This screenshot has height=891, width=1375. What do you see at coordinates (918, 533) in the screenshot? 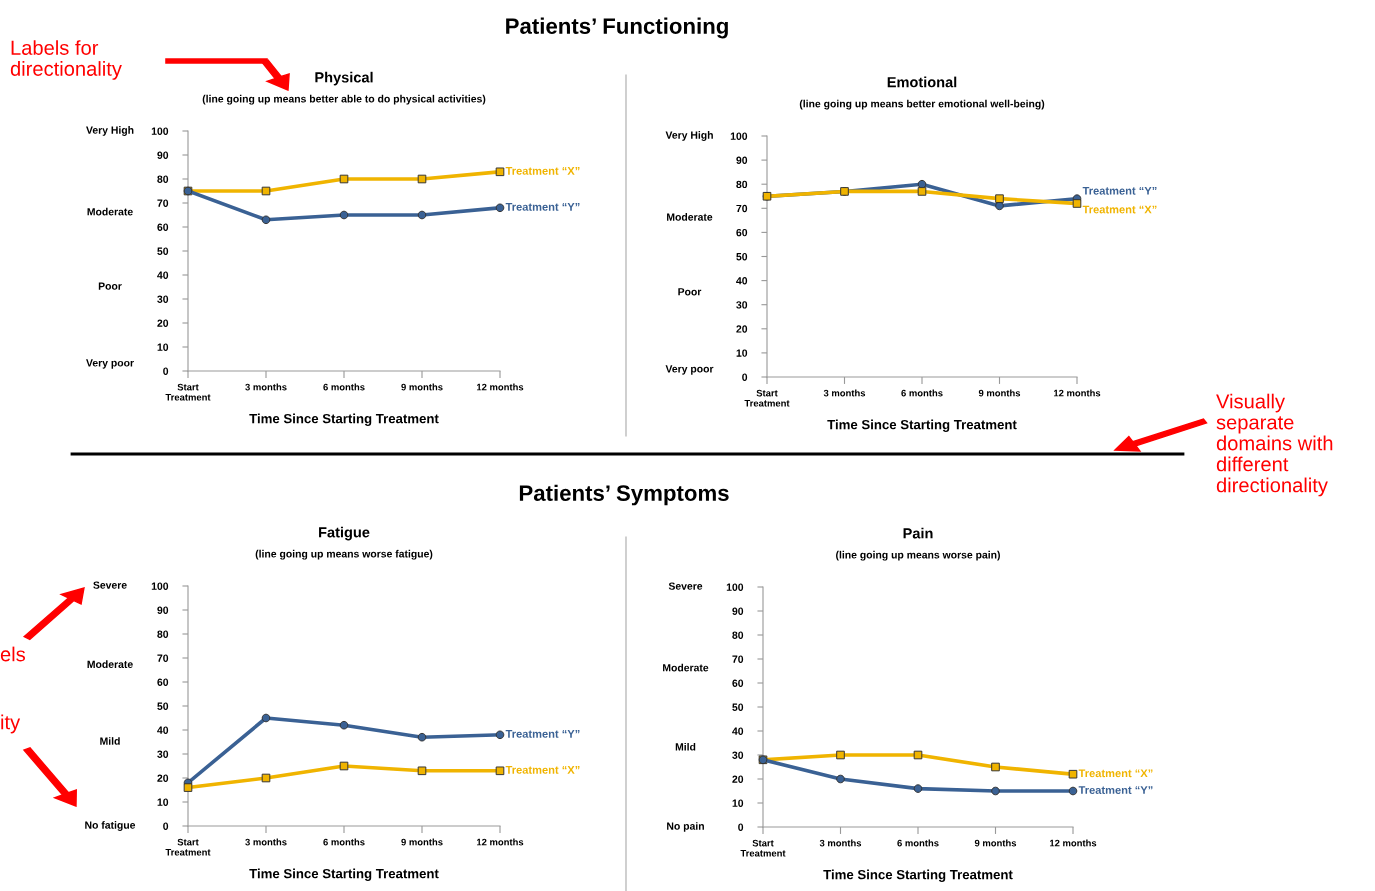
I see `chart-title: Pain` at bounding box center [918, 533].